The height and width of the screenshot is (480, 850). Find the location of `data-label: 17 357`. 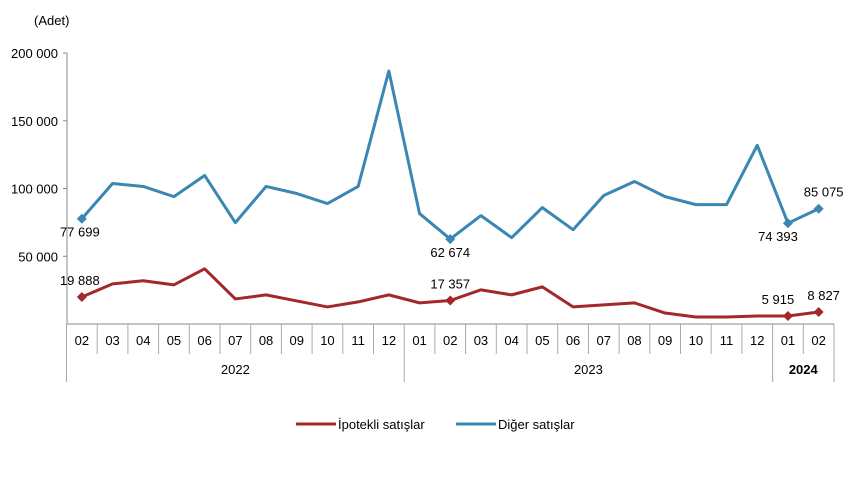

data-label: 17 357 is located at coordinates (450, 283).